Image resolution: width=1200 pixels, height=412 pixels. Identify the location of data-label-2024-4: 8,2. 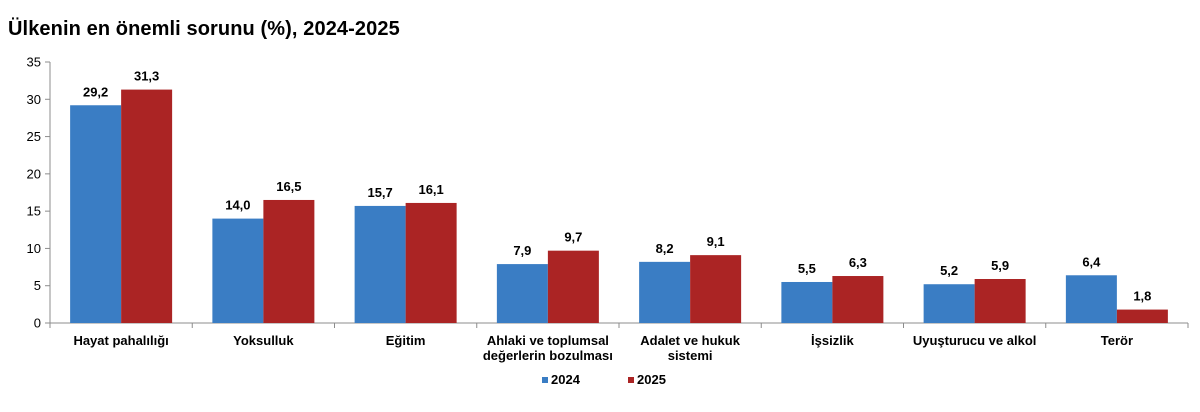
(665, 248).